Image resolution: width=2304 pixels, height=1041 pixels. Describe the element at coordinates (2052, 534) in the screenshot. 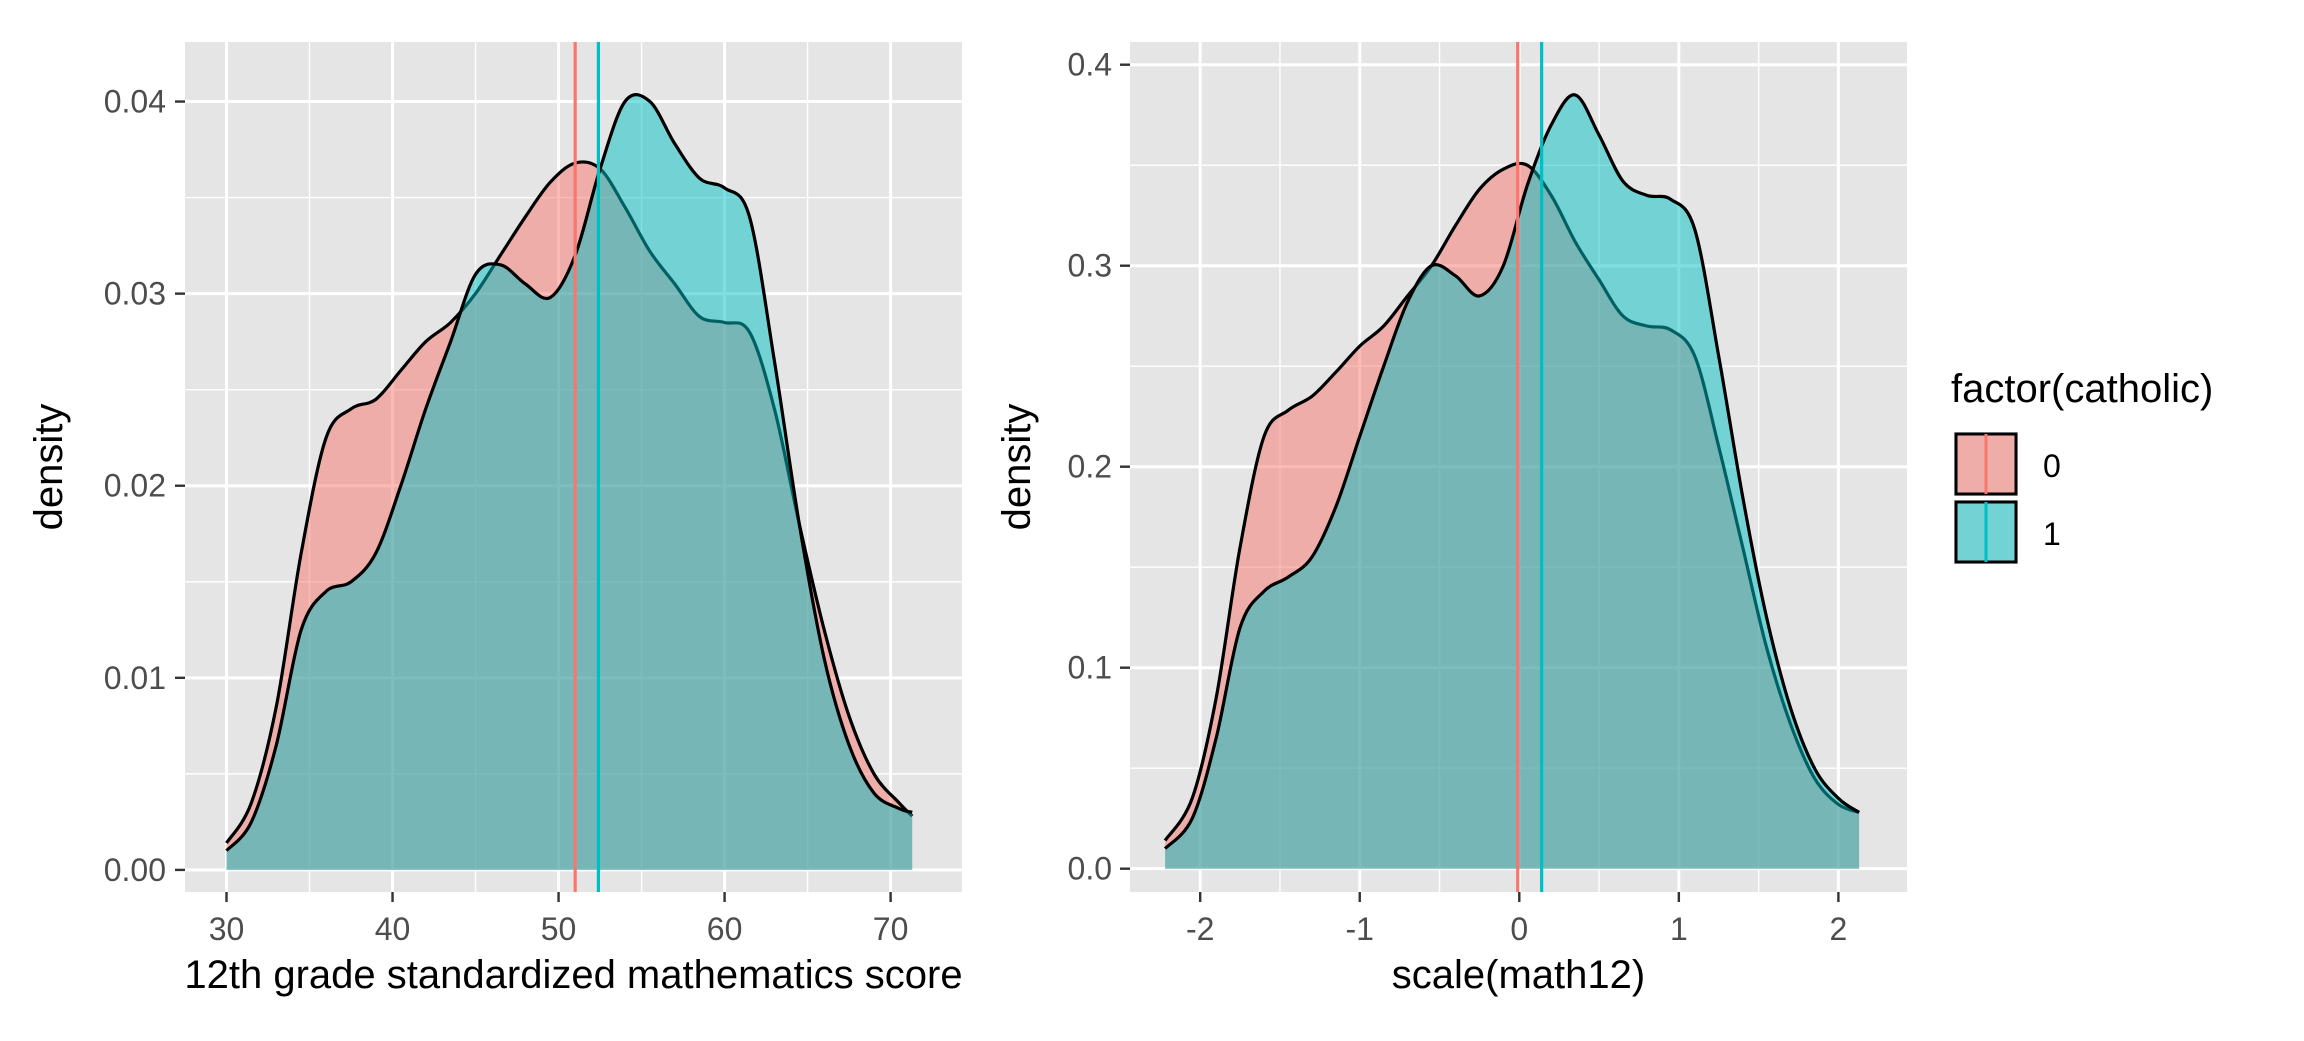

I see `legend-label-1: 1` at that location.